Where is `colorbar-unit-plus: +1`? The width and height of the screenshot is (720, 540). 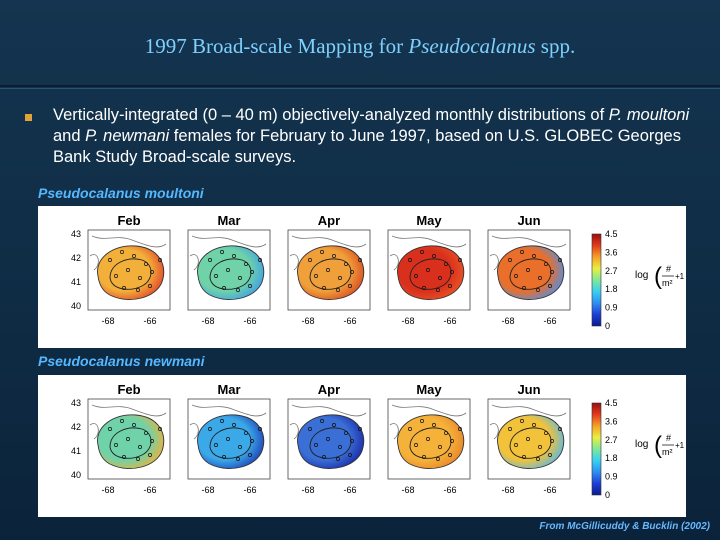 colorbar-unit-plus: +1 is located at coordinates (680, 445).